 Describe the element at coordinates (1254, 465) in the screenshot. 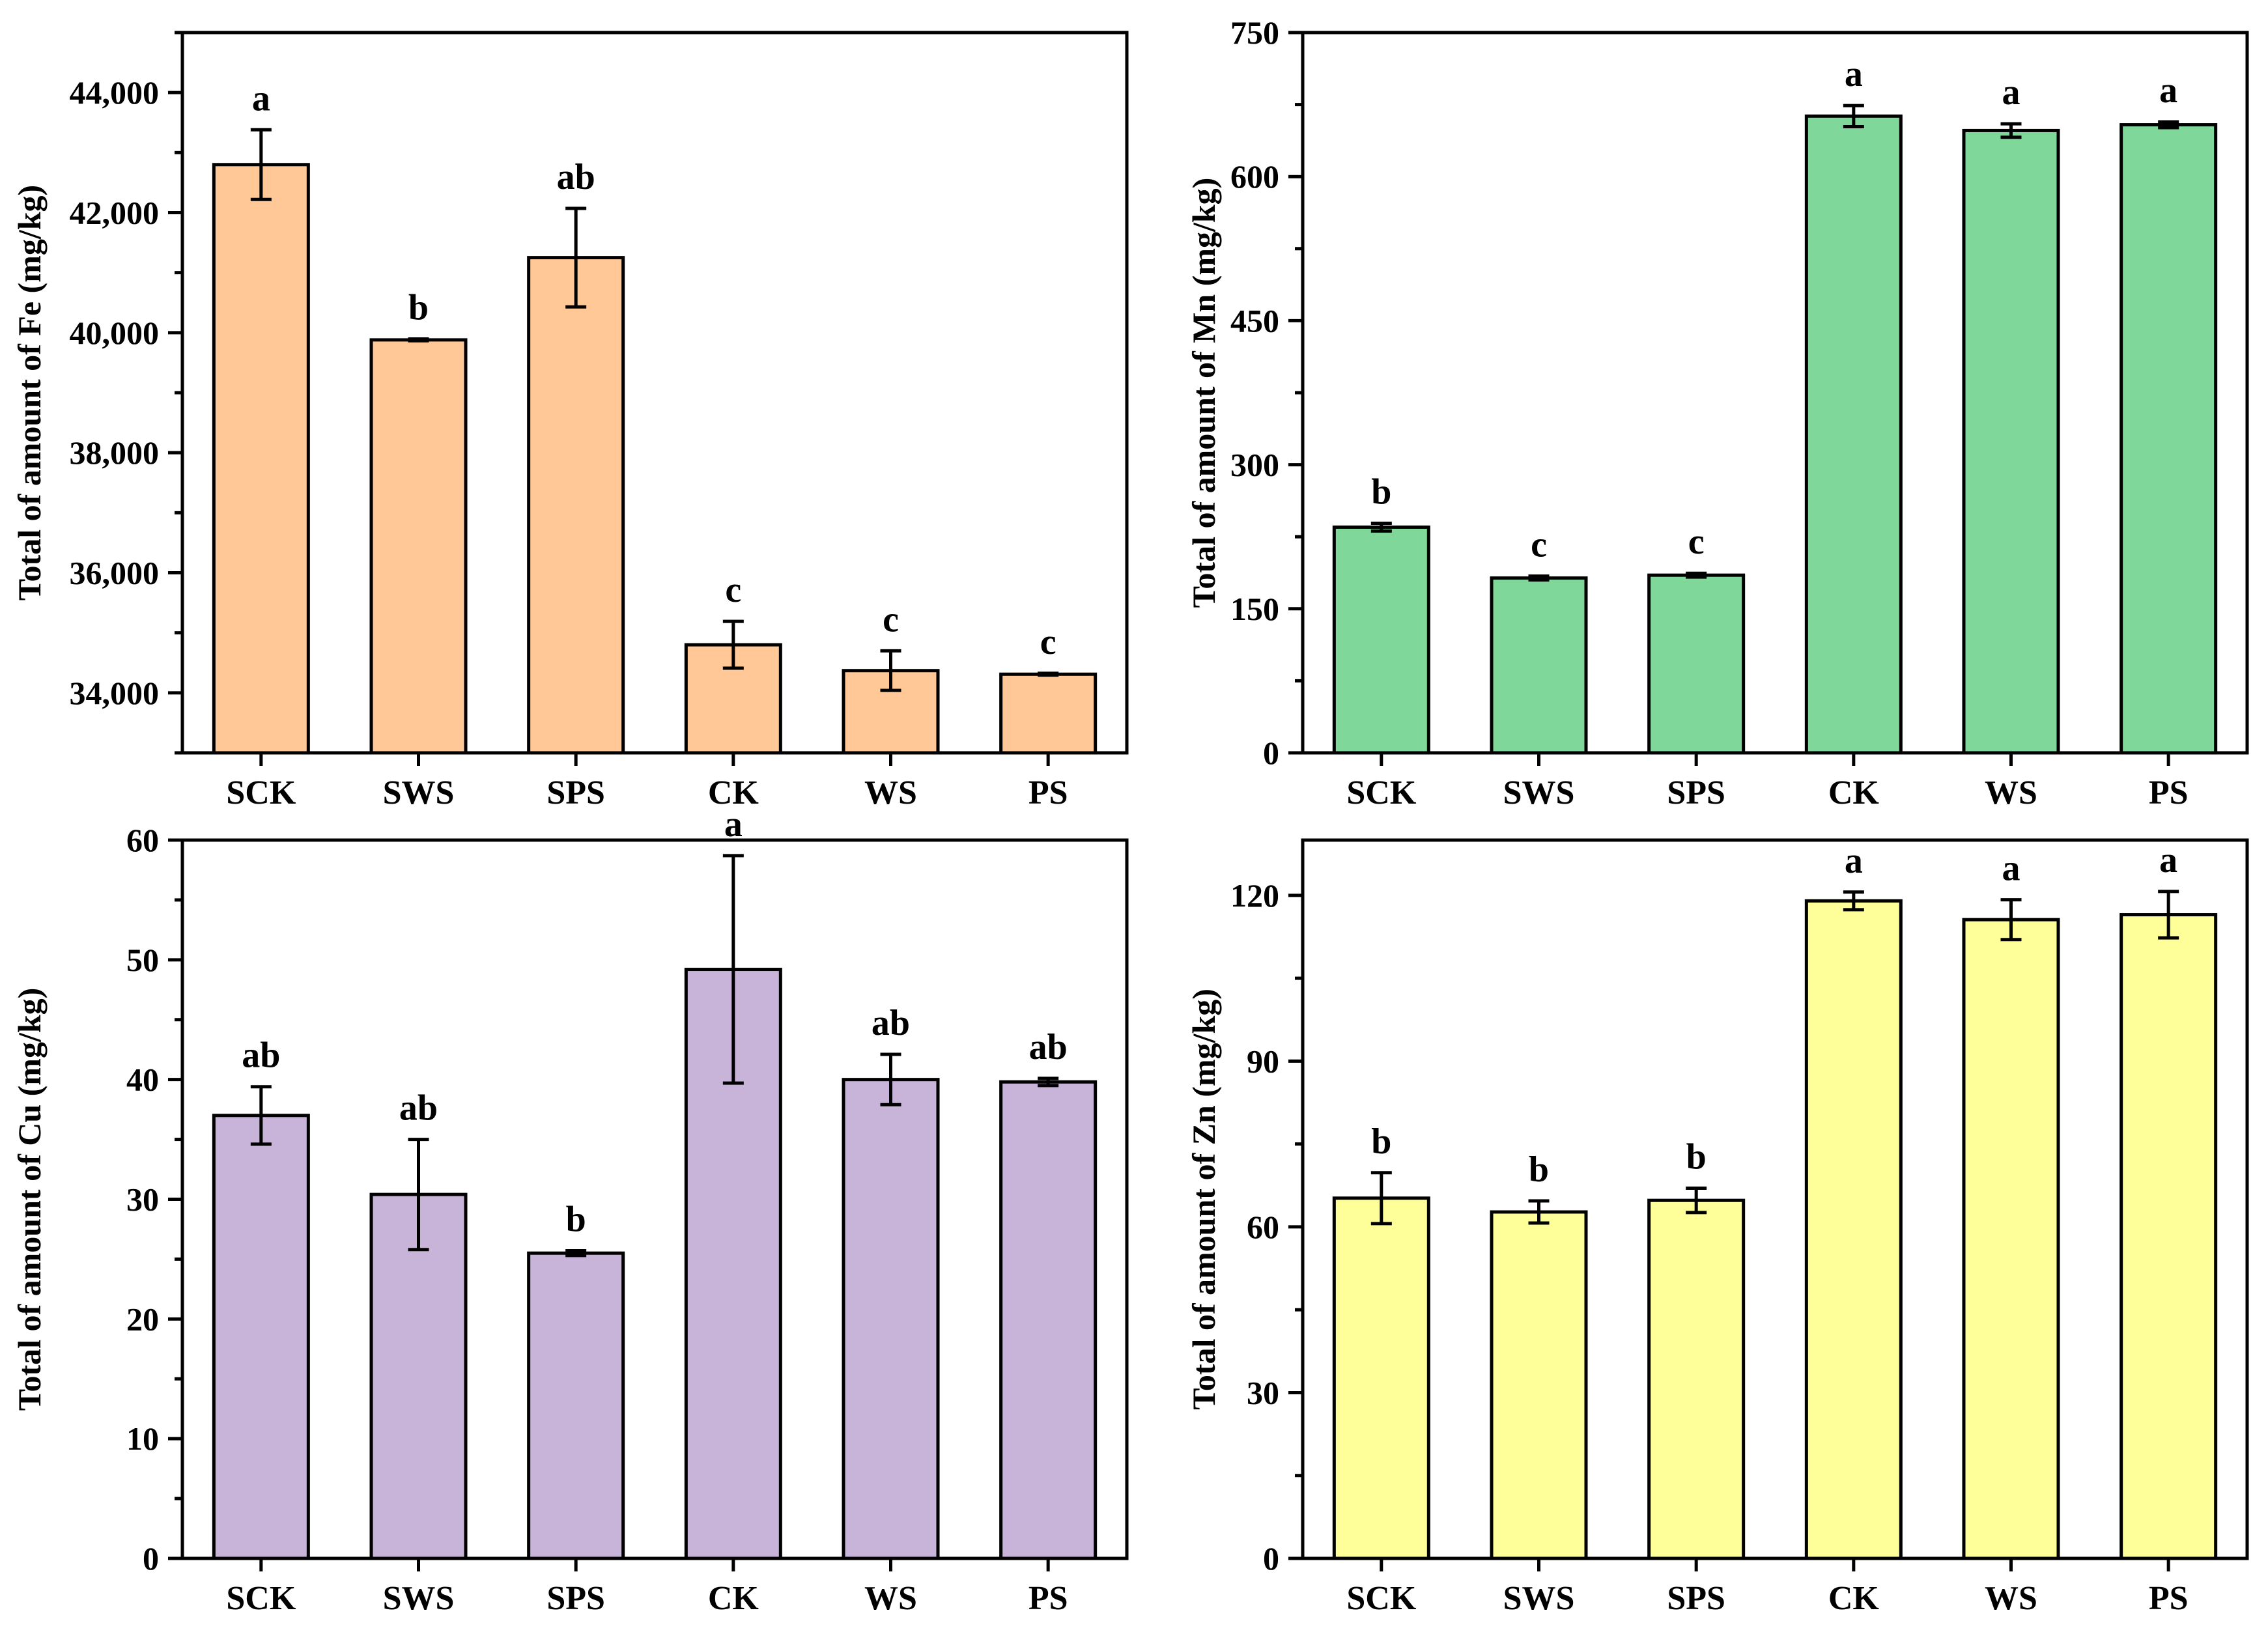

I see `y-tick-label: 300` at that location.